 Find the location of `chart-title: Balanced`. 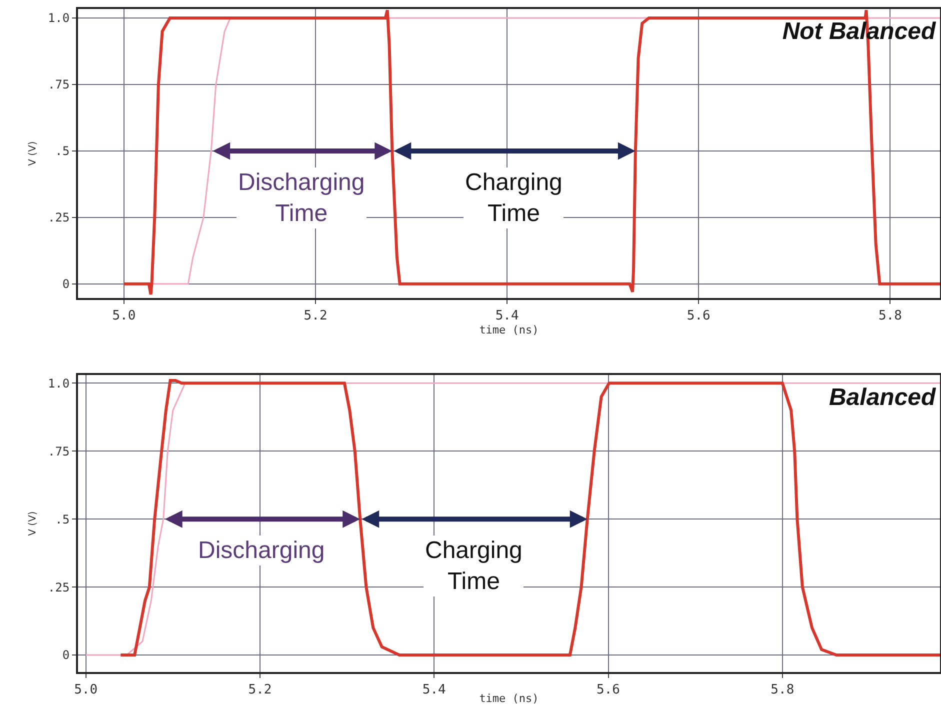

chart-title: Balanced is located at coordinates (883, 398).